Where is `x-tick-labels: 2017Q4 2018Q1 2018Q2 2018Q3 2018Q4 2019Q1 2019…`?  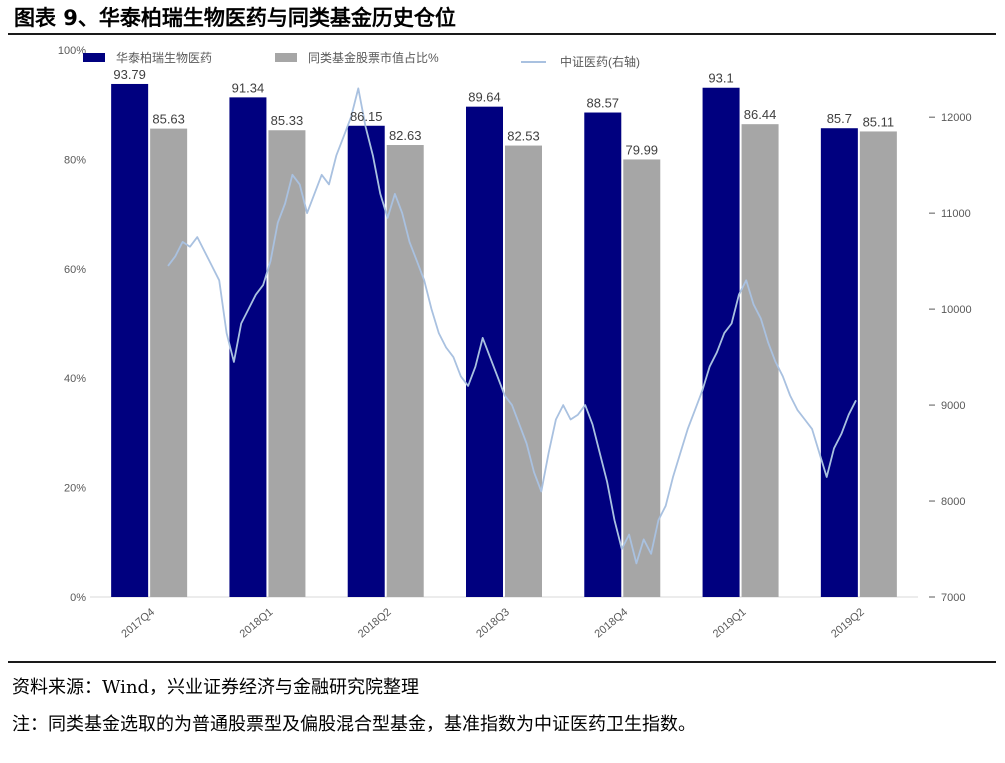
x-tick-labels: 2017Q4 2018Q1 2018Q2 2018Q3 2018Q4 2019Q1 2019… is located at coordinates (492, 623).